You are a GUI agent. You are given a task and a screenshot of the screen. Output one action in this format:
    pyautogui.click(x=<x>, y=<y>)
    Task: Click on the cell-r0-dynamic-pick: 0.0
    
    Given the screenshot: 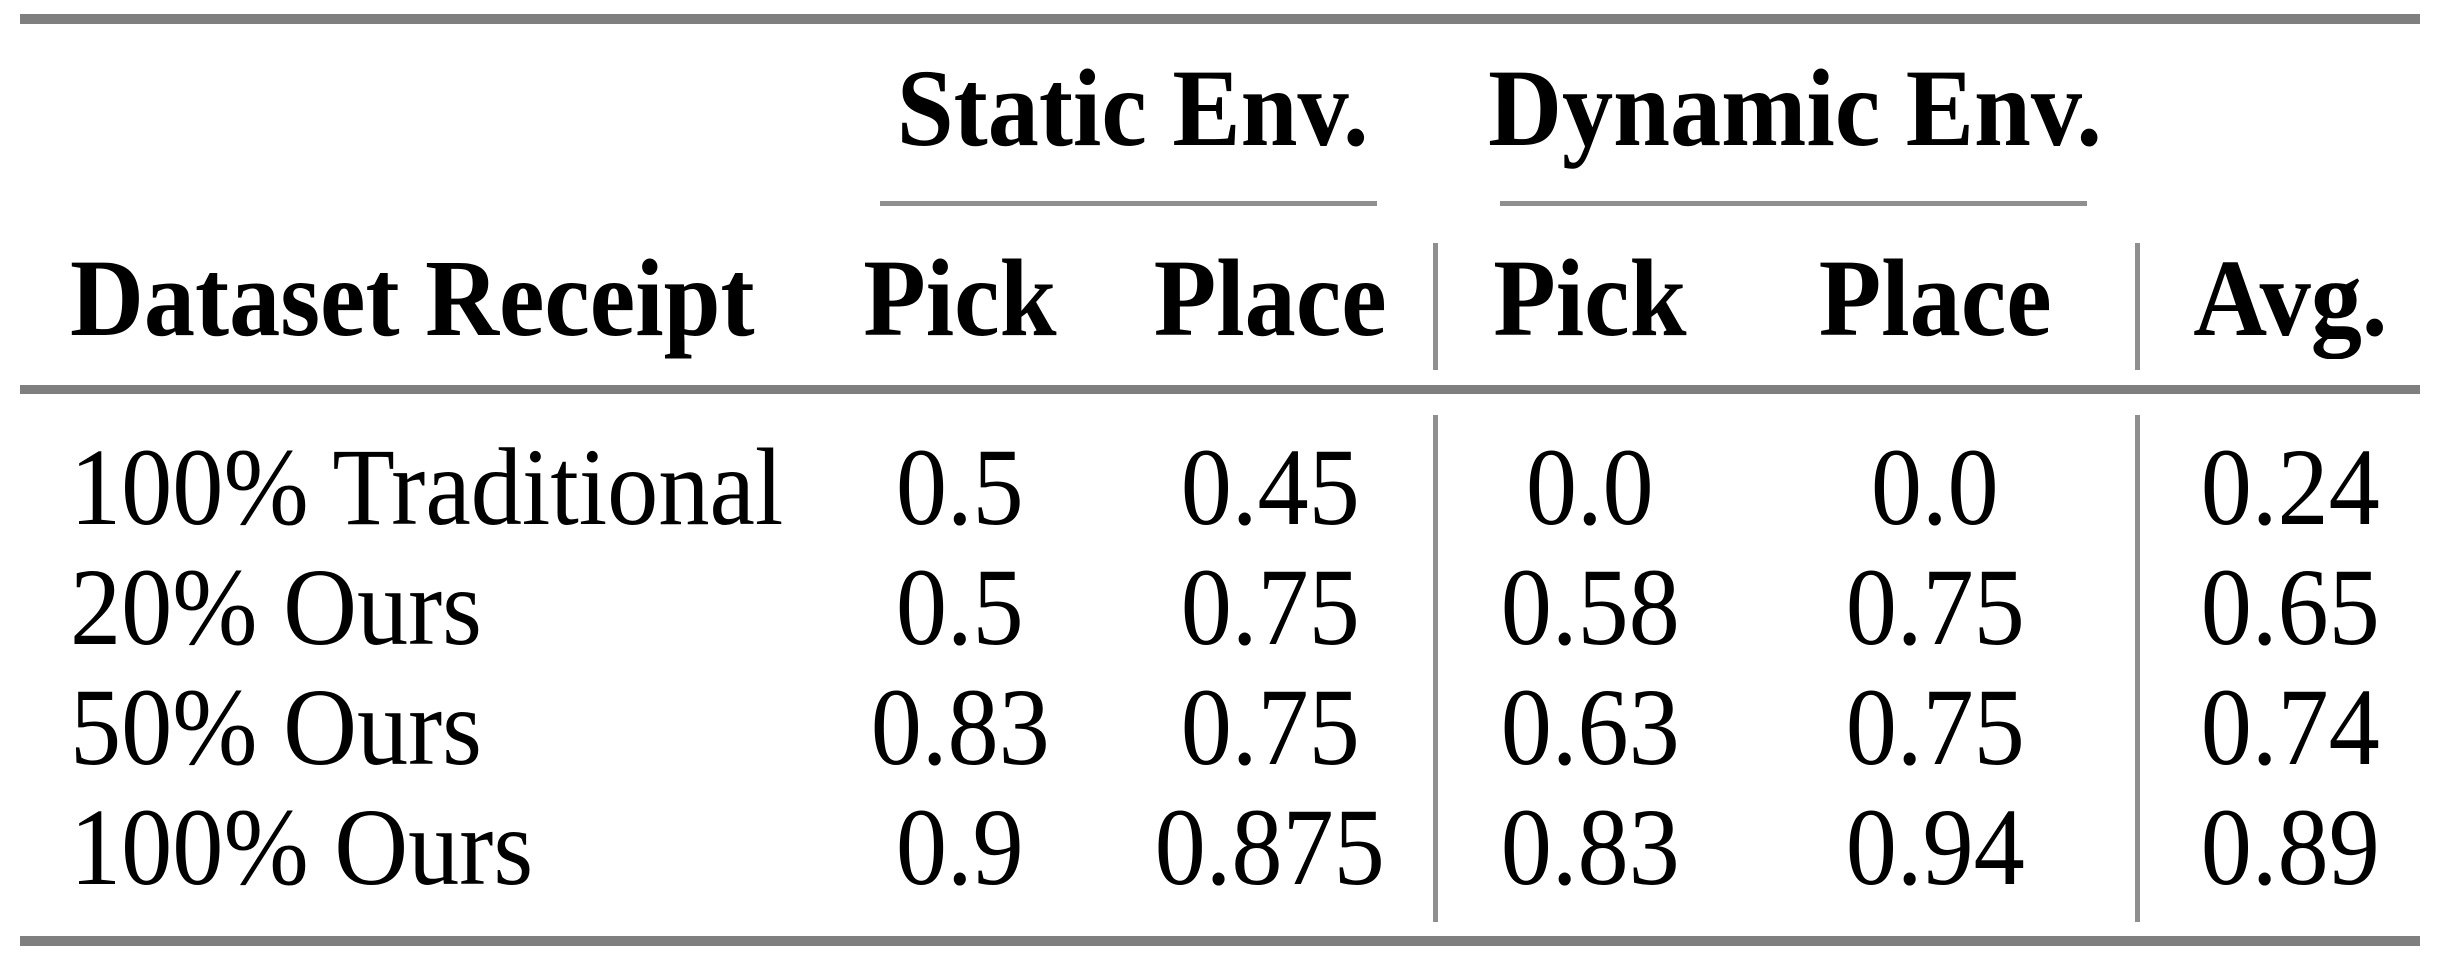 What is the action you would take?
    pyautogui.click(x=1590, y=487)
    